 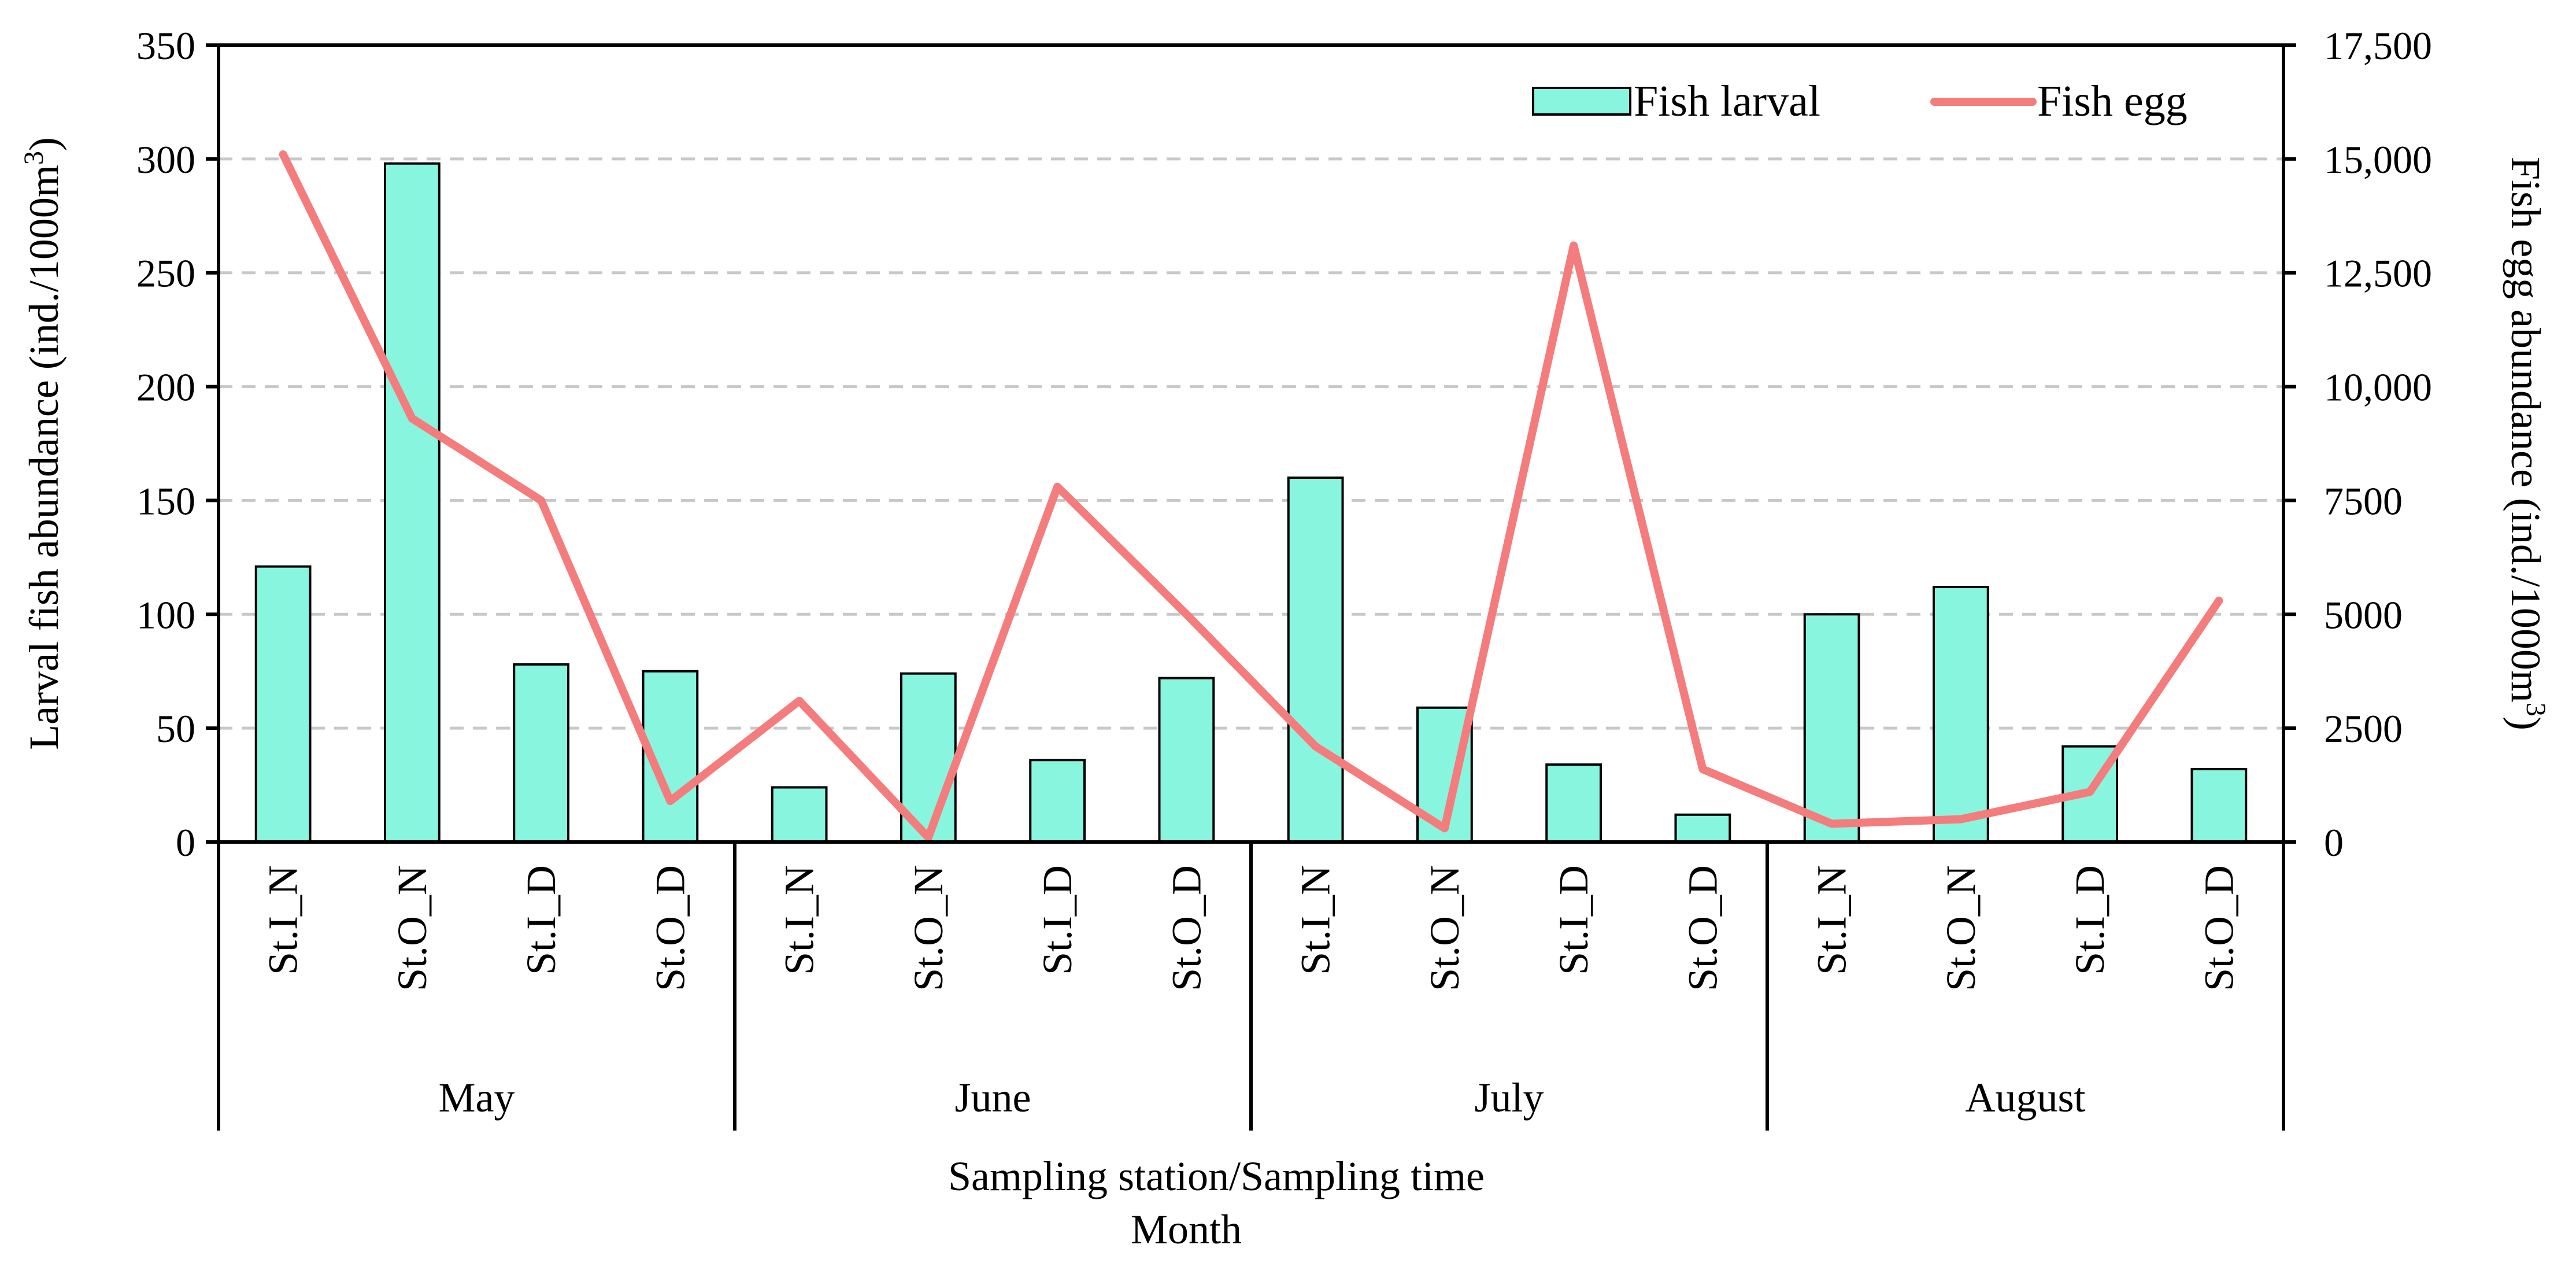 I want to click on x-axis-title: Sampling station/Sampling time, so click(x=1216, y=1176).